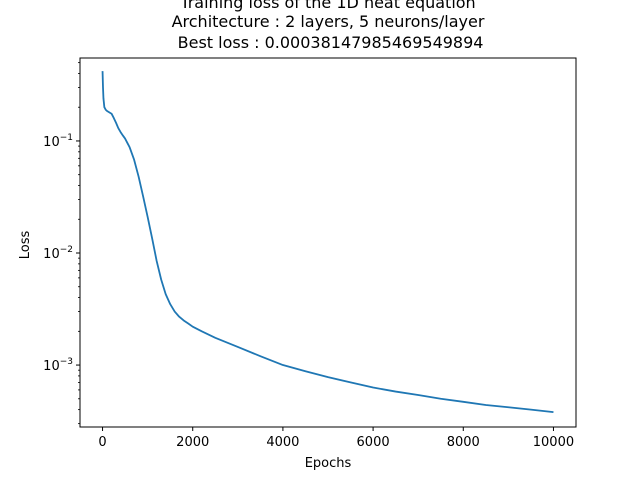 The width and height of the screenshot is (640, 480). Describe the element at coordinates (282, 442) in the screenshot. I see `x-tick-label: 4000` at that location.